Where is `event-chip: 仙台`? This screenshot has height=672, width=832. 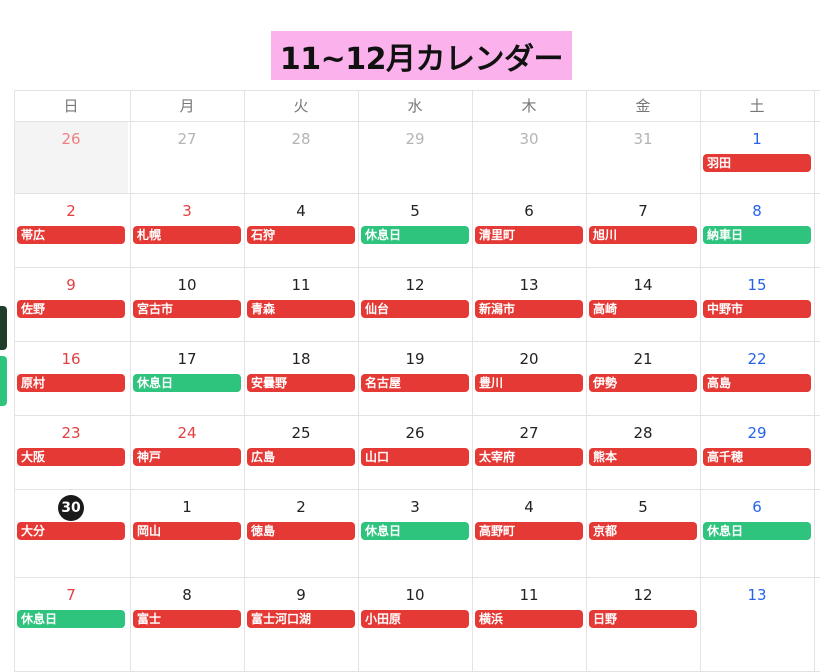 event-chip: 仙台 is located at coordinates (415, 309).